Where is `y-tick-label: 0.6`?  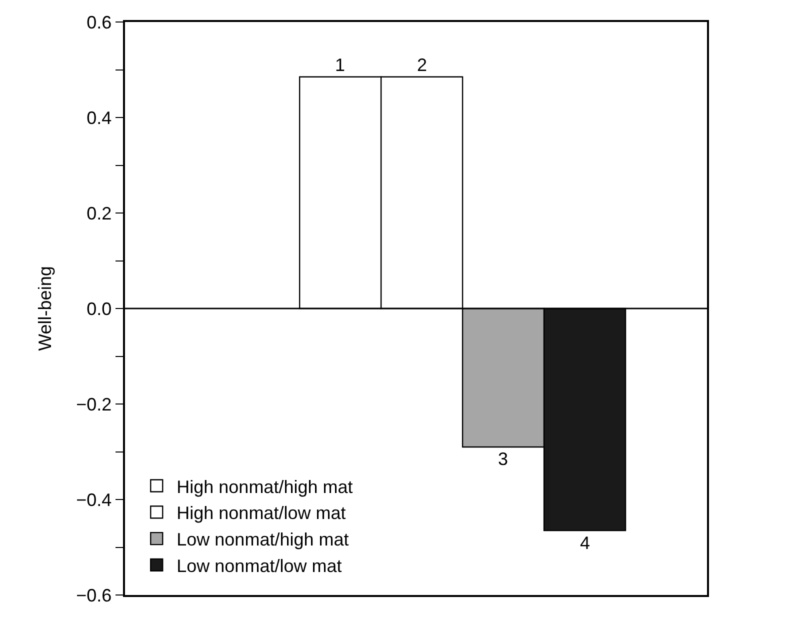
y-tick-label: 0.6 is located at coordinates (99, 22).